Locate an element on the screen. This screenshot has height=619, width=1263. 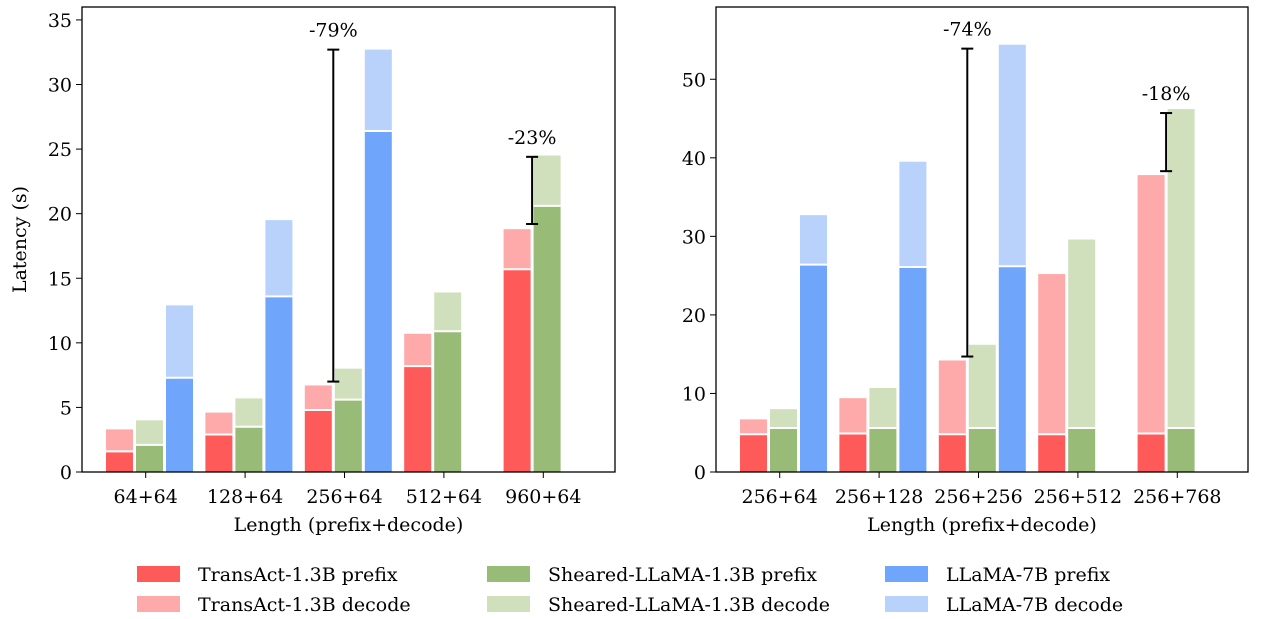
y-tick-label: 25 is located at coordinates (60, 150).